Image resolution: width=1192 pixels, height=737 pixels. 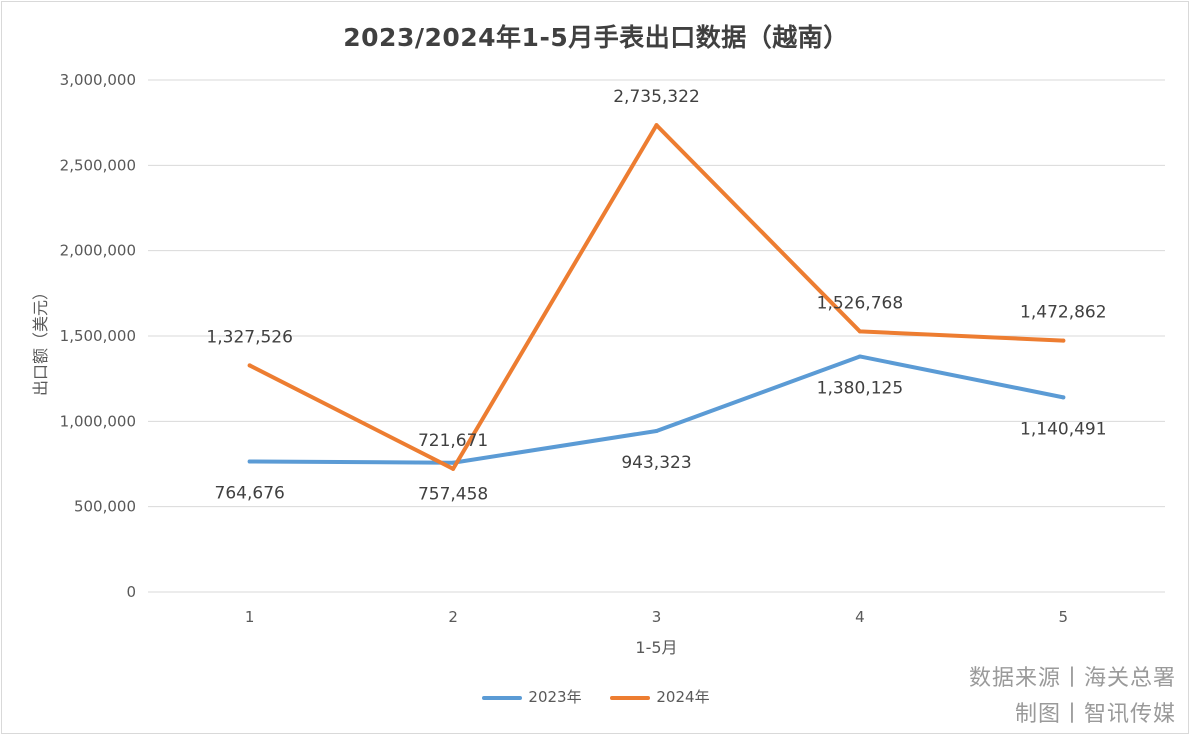 What do you see at coordinates (1064, 617) in the screenshot?
I see `x-tick-label: 5` at bounding box center [1064, 617].